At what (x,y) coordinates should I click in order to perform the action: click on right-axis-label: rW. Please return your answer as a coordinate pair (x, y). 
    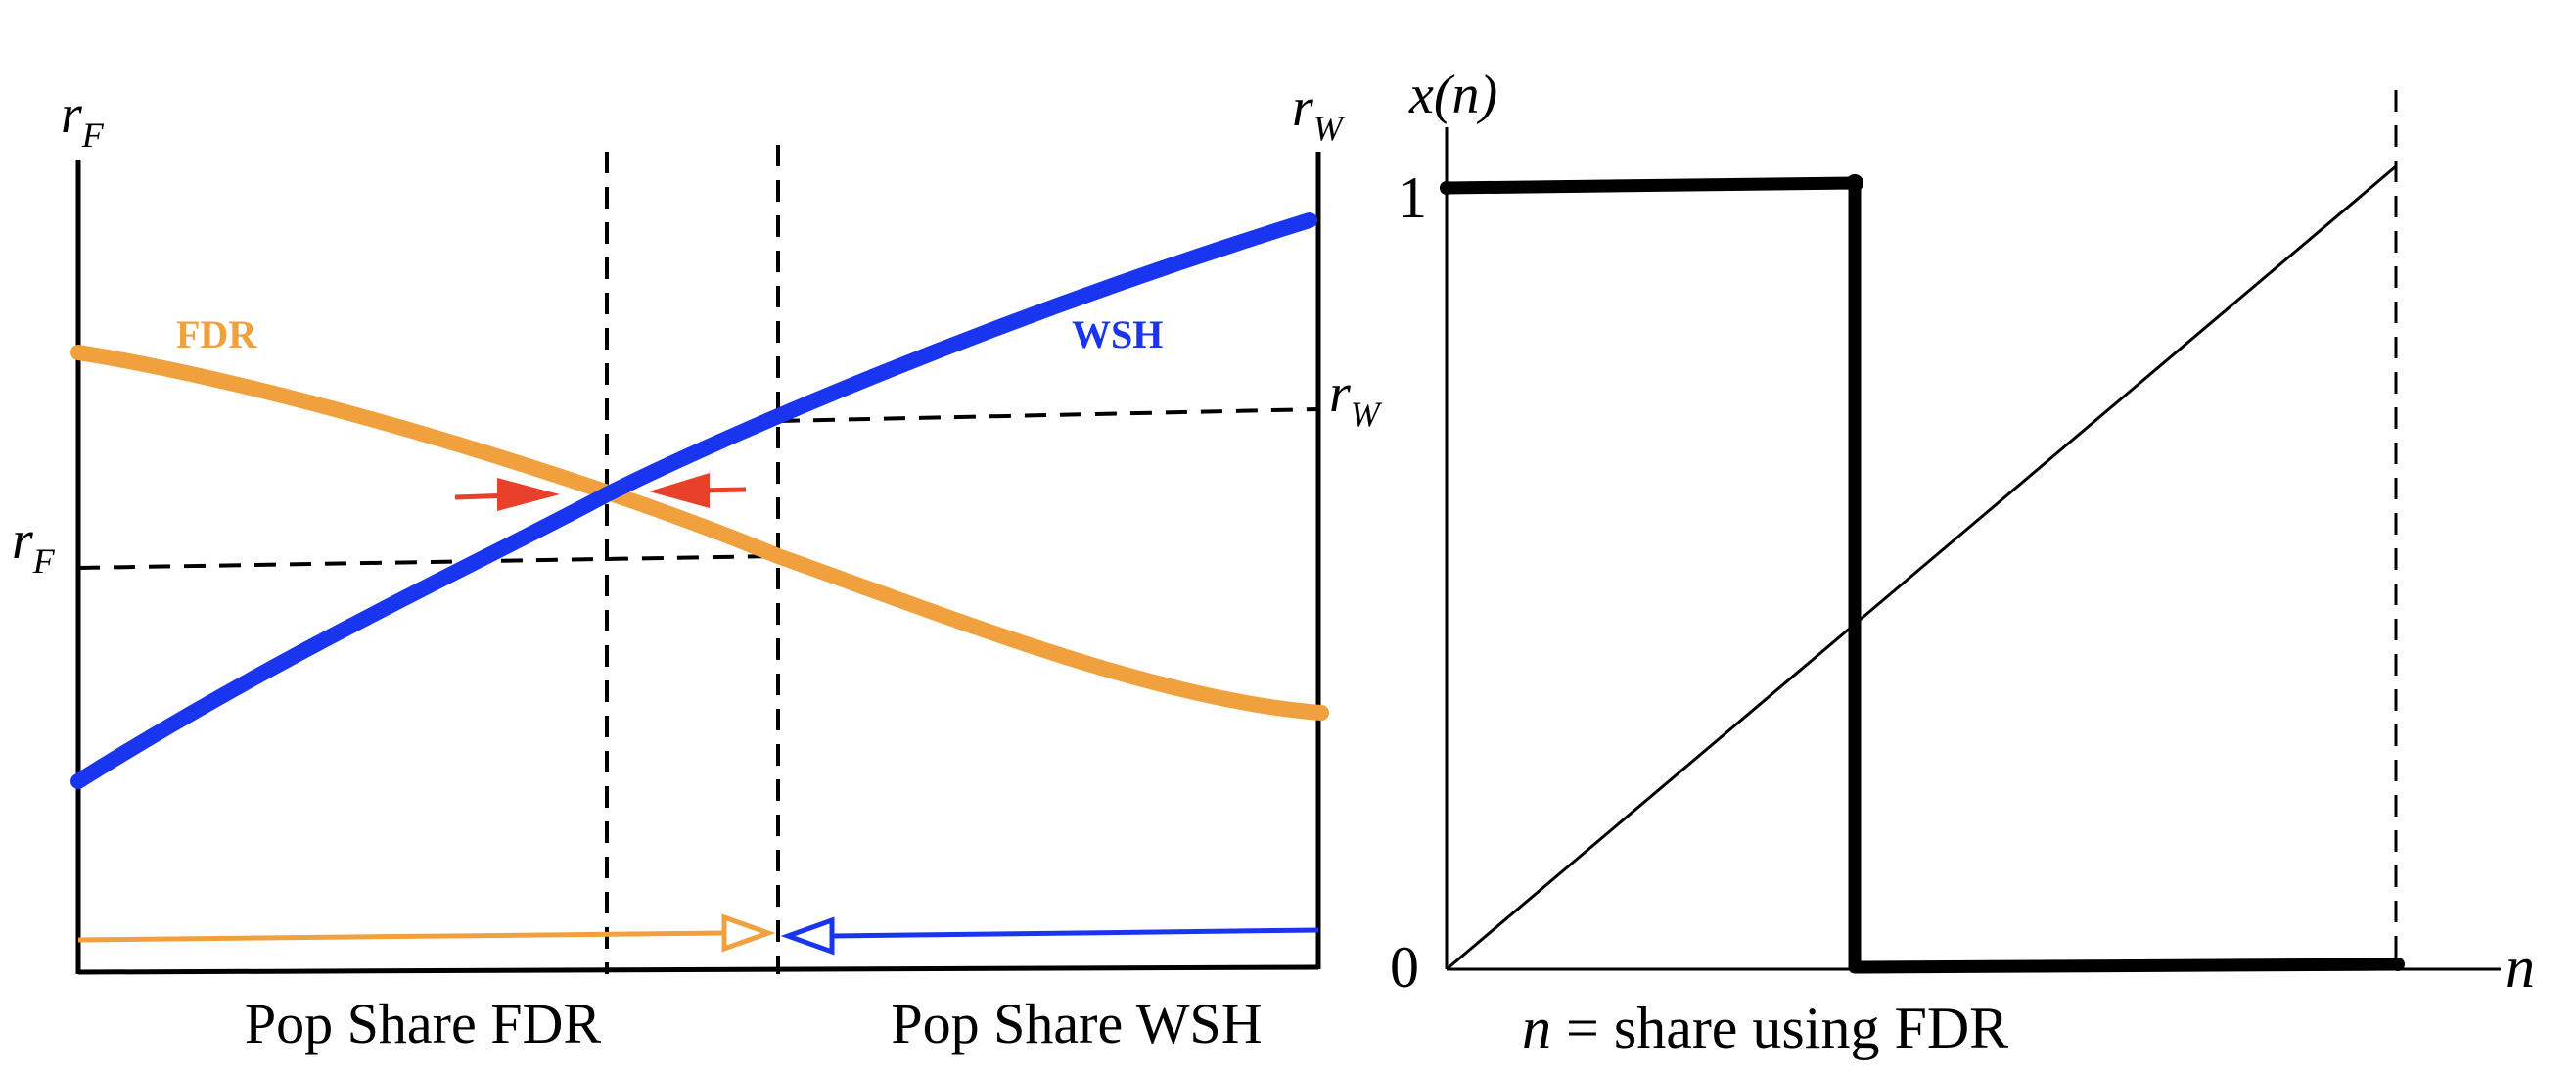
    Looking at the image, I should click on (1319, 113).